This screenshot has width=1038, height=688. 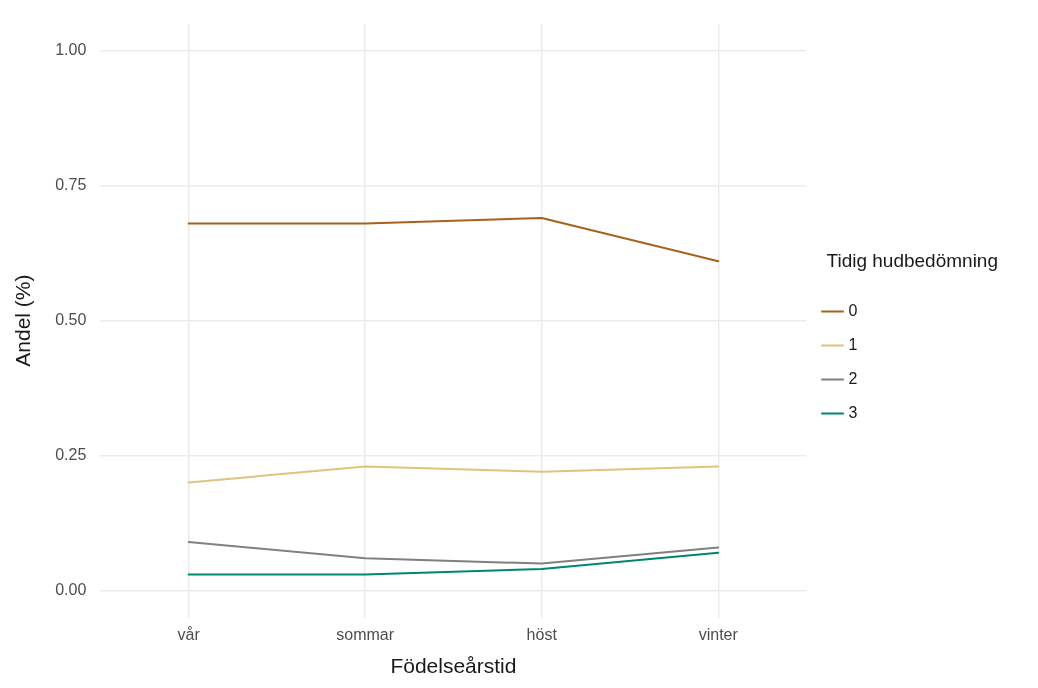 I want to click on y-tick-label: 0.00, so click(x=71, y=590).